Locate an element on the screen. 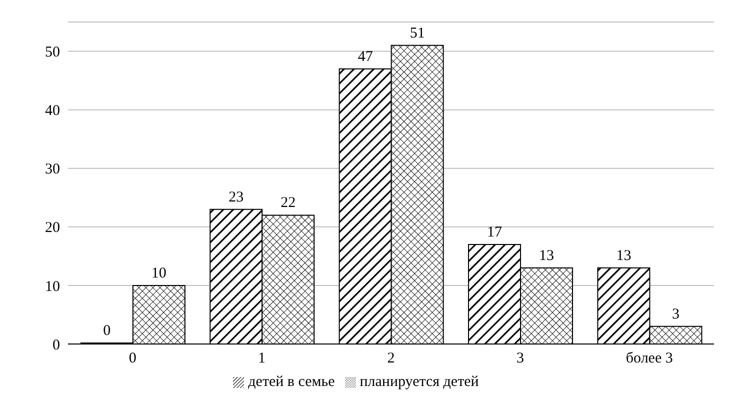  data-label: 10 is located at coordinates (158, 273).